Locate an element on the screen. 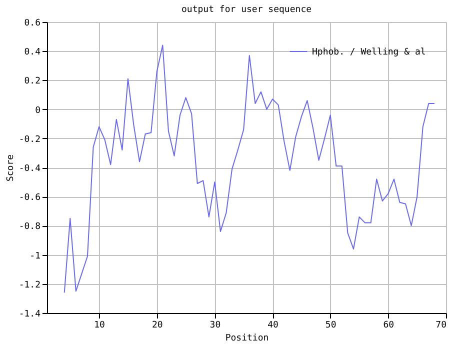 The width and height of the screenshot is (462, 347). x-tick-label: 30 is located at coordinates (215, 325).